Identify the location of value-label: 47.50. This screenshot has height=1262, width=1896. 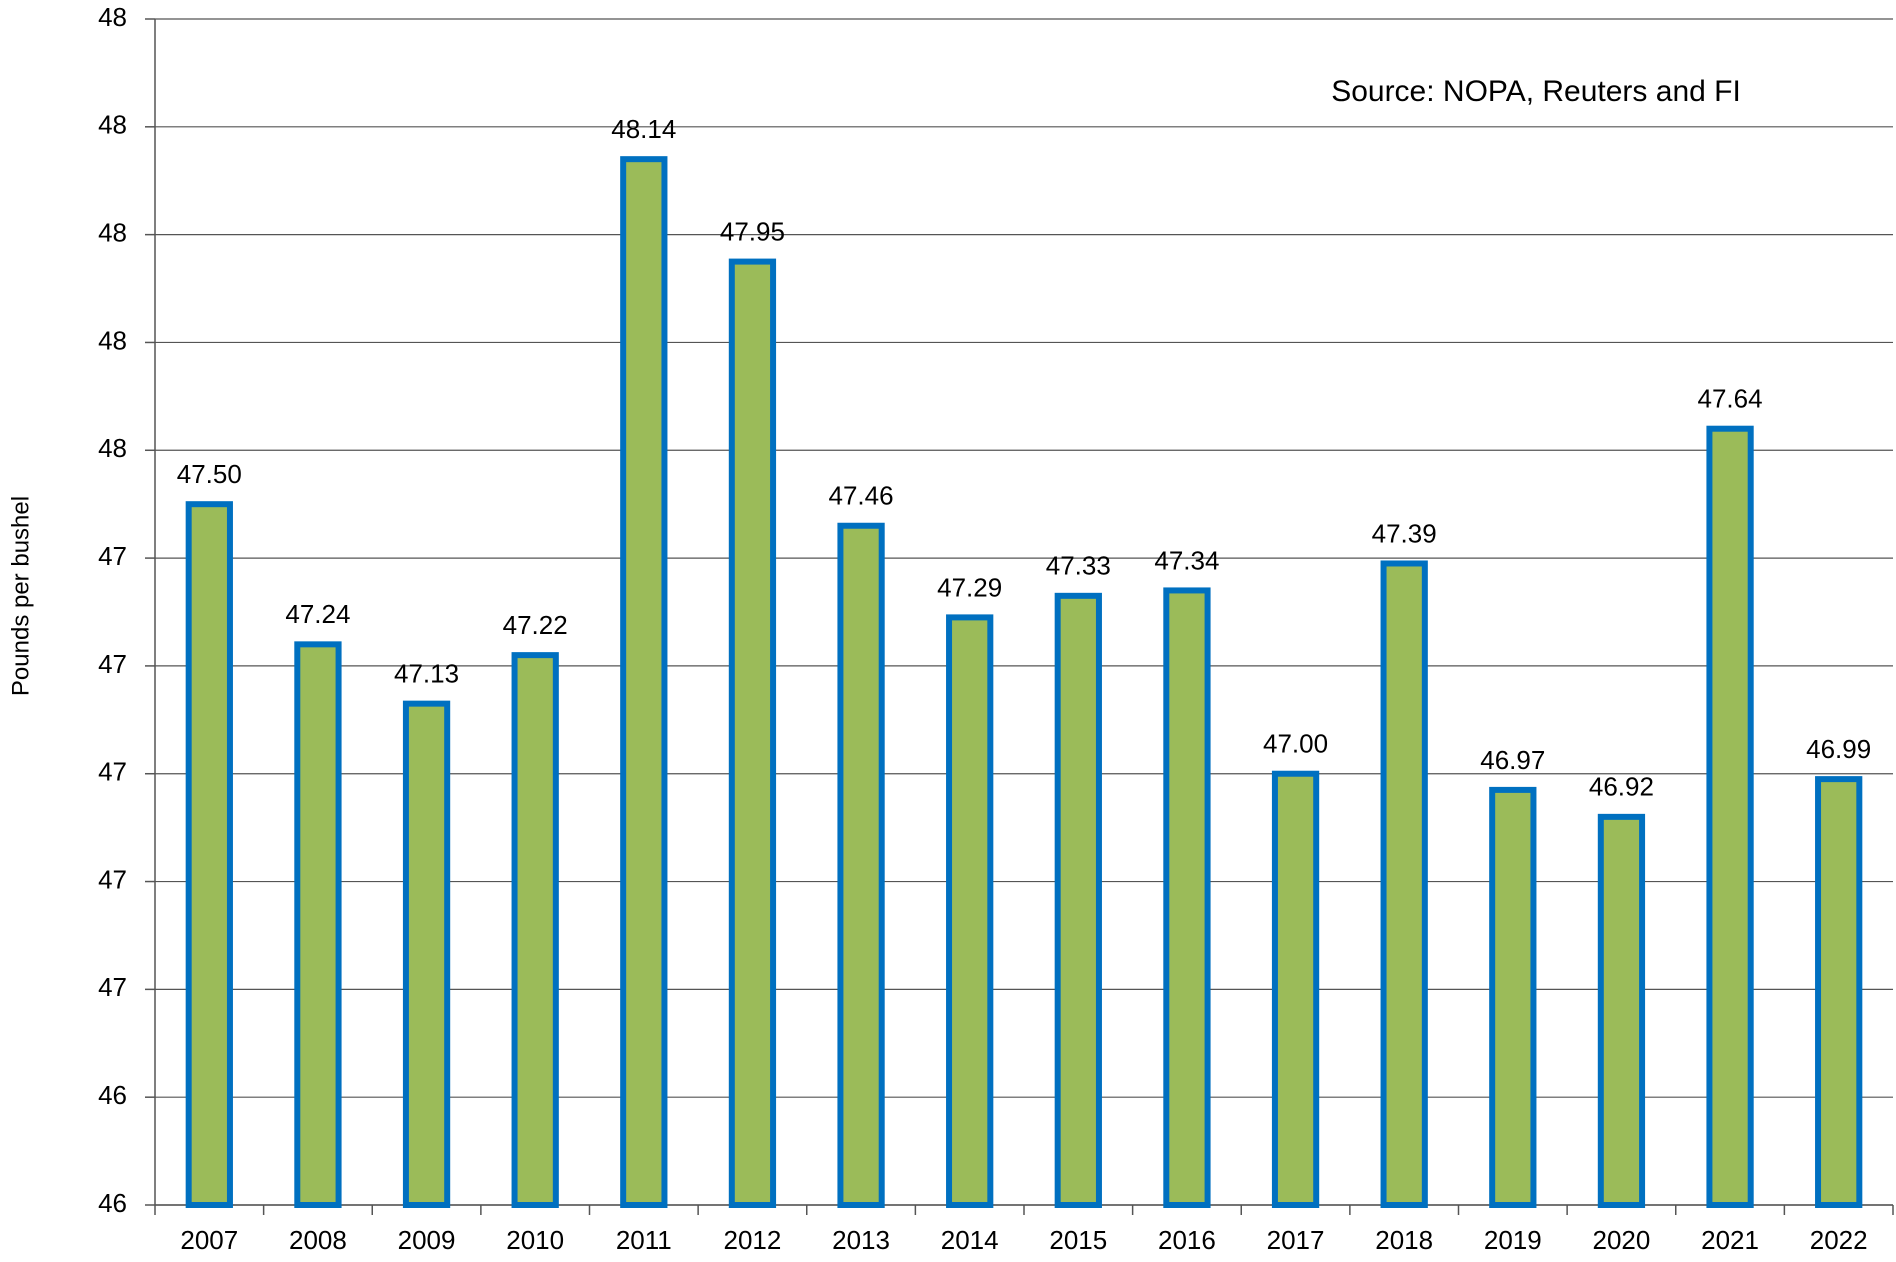
(209, 474).